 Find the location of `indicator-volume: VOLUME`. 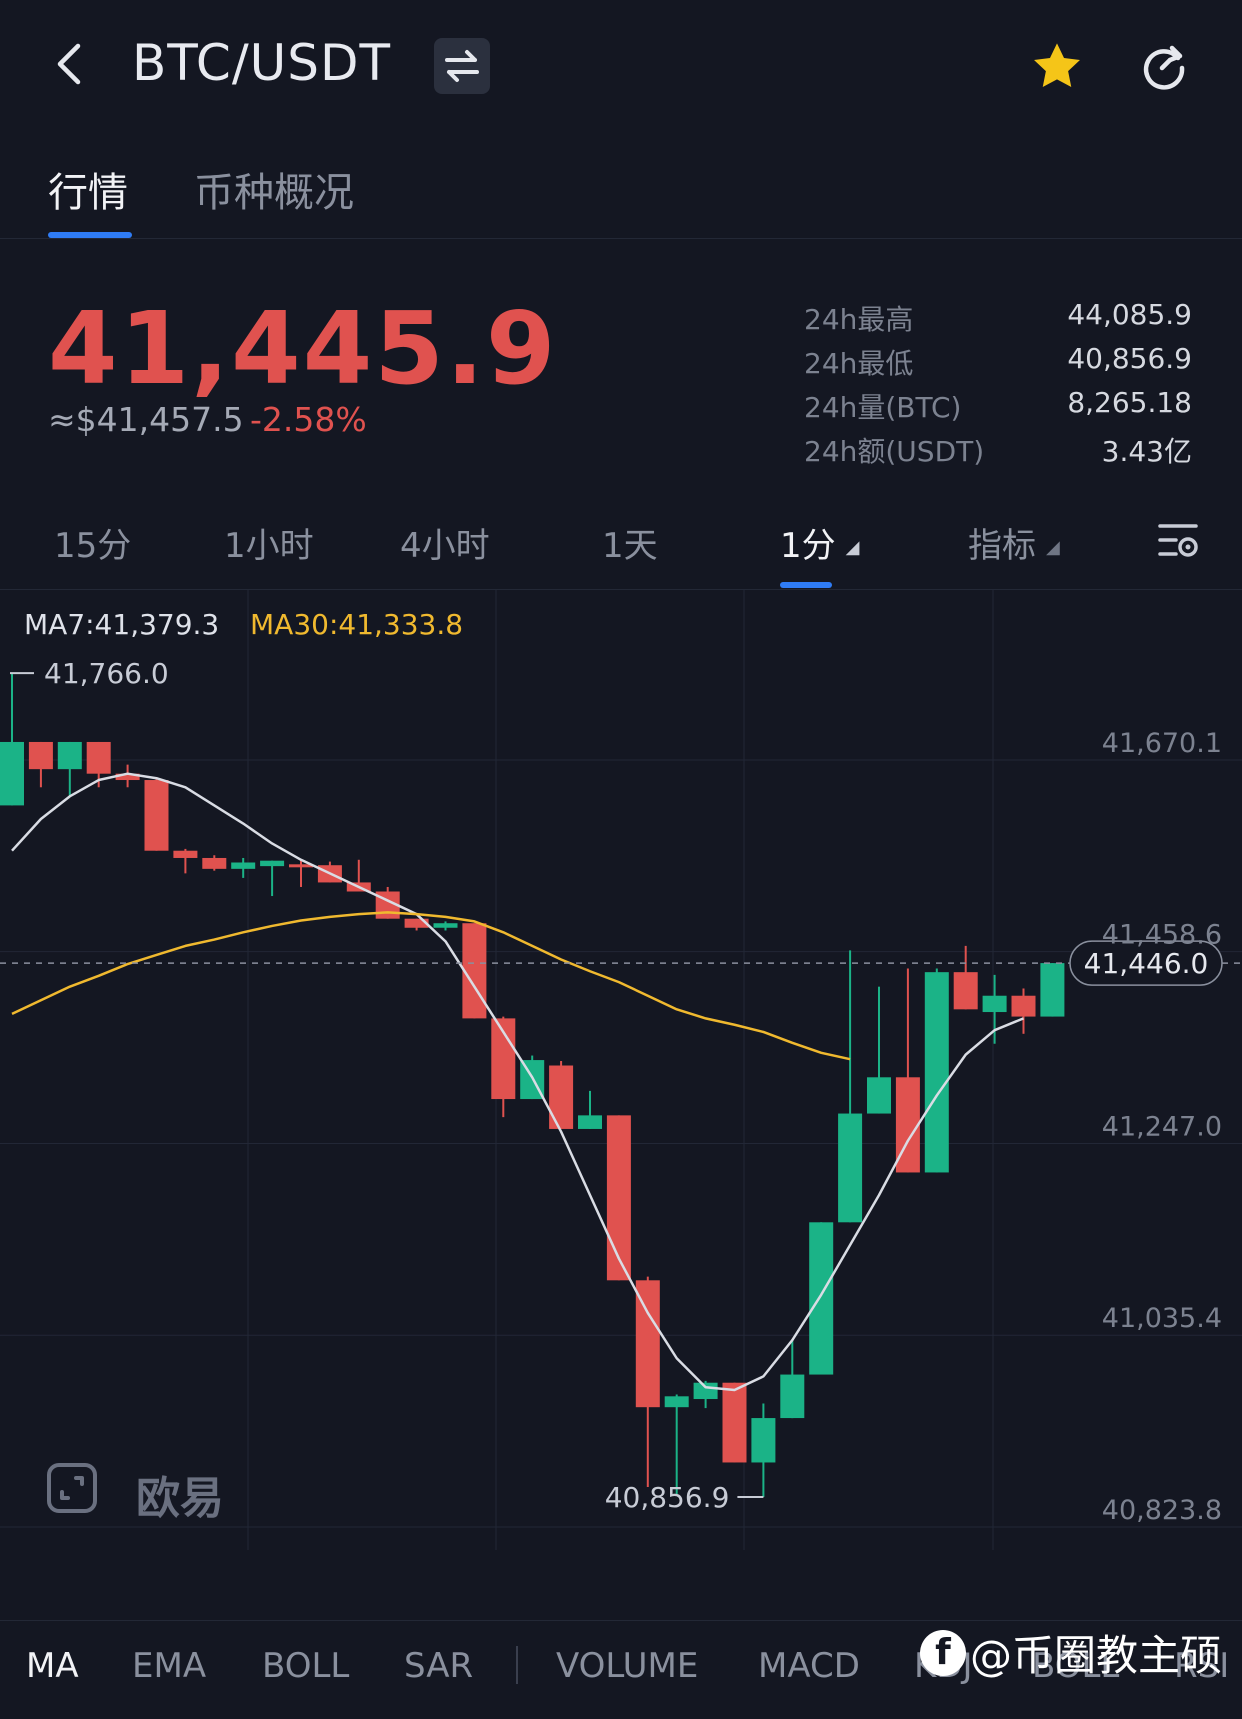

indicator-volume: VOLUME is located at coordinates (627, 1666).